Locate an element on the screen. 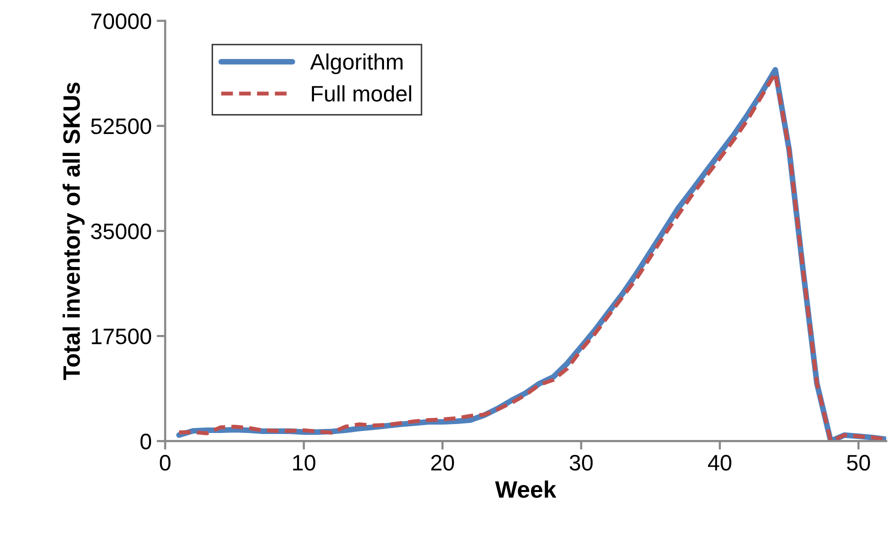 The height and width of the screenshot is (534, 888). y-tick-label: 35000 is located at coordinates (121, 231).